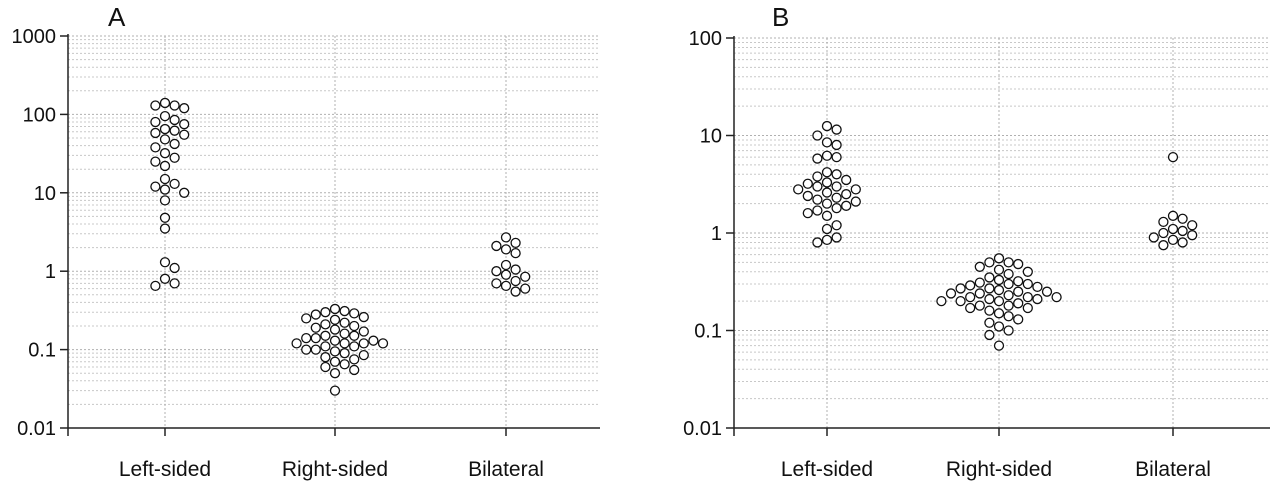 The width and height of the screenshot is (1280, 486). What do you see at coordinates (999, 469) in the screenshot?
I see `x-tick-label: Right-sided` at bounding box center [999, 469].